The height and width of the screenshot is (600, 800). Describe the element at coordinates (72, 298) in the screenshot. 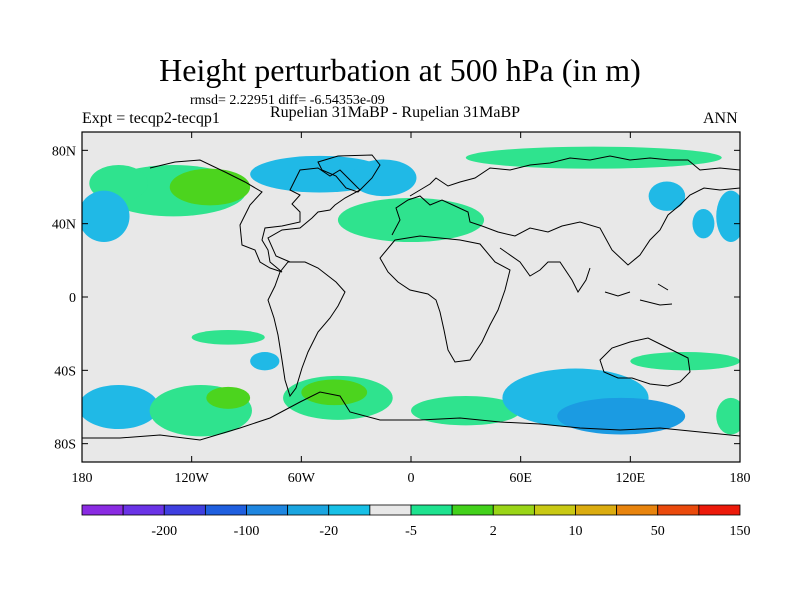

I see `y-tick-label-2: 0` at that location.